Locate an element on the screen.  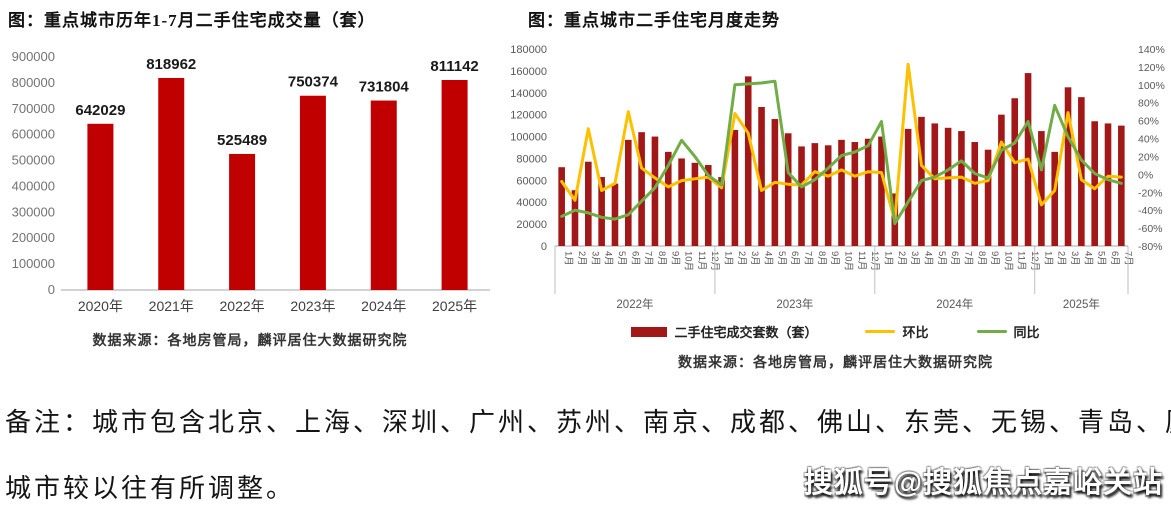
legend-label-mom: 环比 is located at coordinates (915, 332).